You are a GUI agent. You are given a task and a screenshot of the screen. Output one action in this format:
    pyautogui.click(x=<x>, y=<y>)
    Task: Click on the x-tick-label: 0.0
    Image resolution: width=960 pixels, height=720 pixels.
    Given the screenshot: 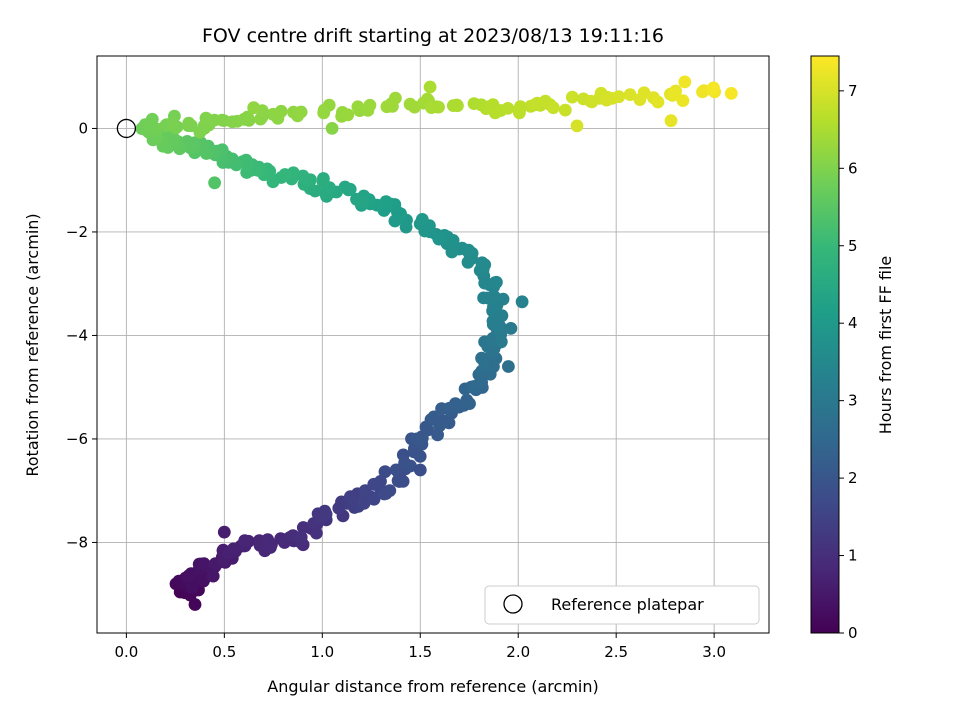 What is the action you would take?
    pyautogui.click(x=126, y=652)
    